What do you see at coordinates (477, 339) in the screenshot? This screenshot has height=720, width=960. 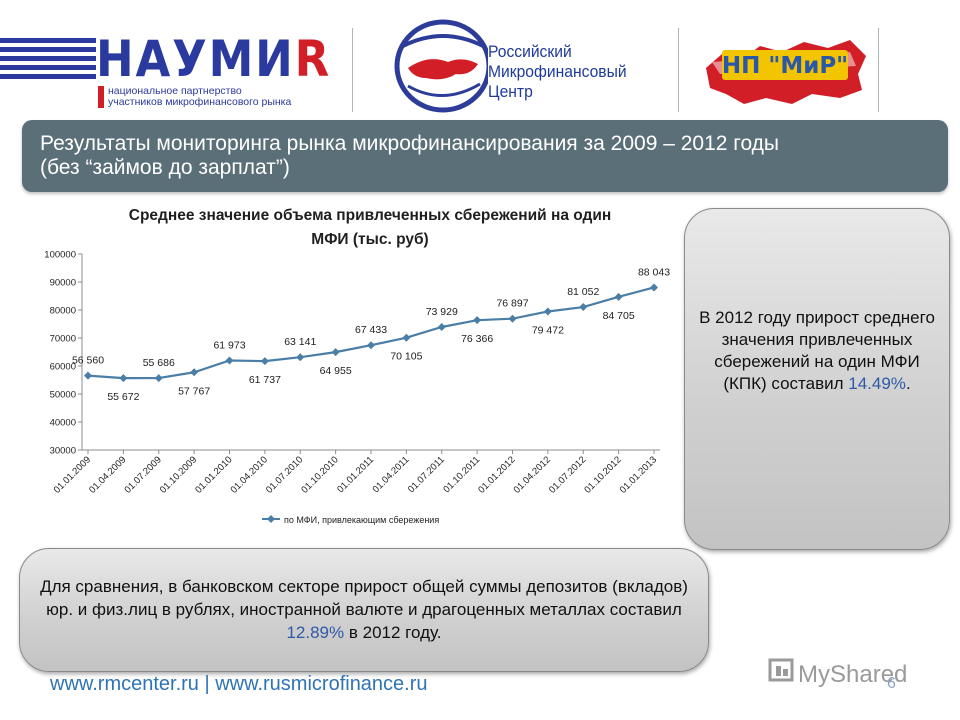 I see `data-label: 76 366` at bounding box center [477, 339].